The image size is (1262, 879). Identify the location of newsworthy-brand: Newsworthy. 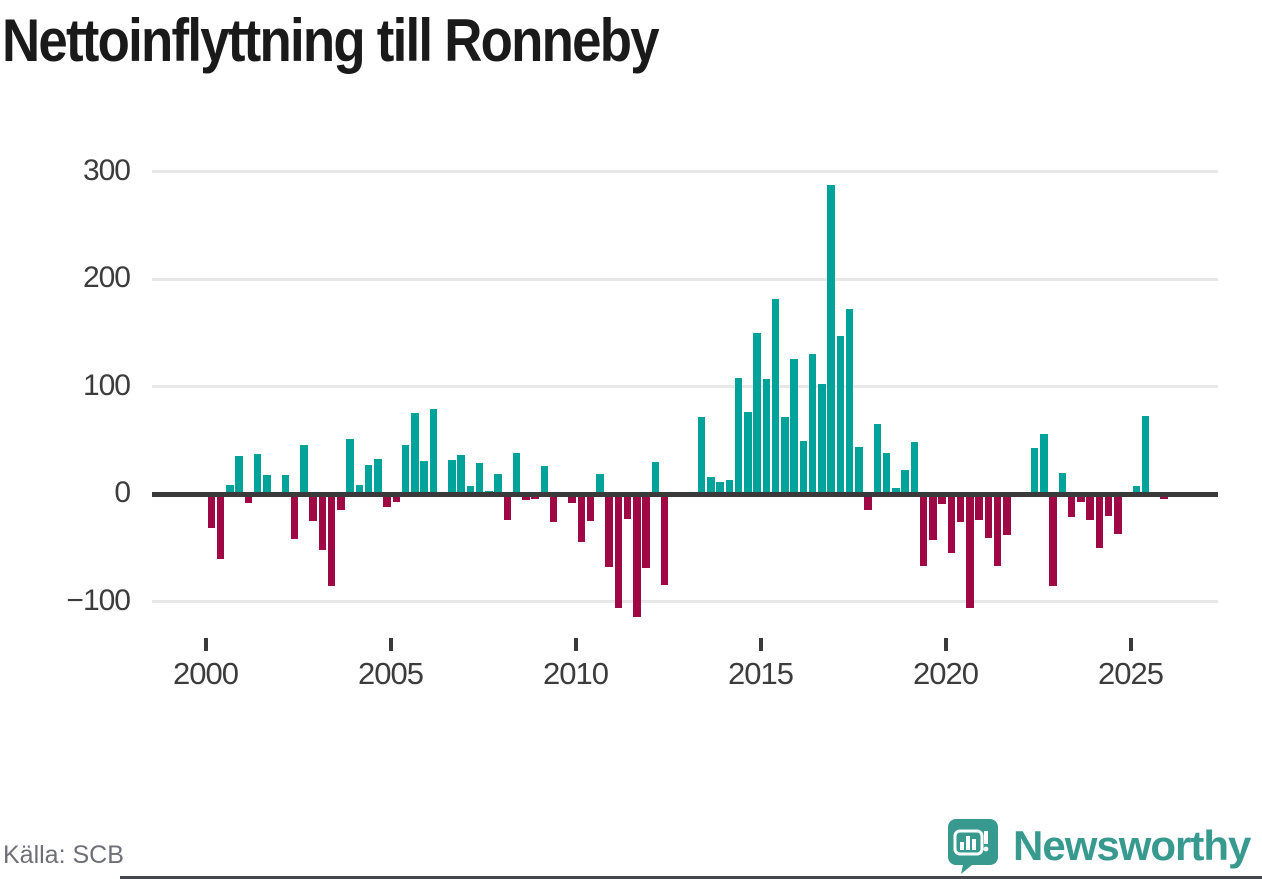
(1098, 846).